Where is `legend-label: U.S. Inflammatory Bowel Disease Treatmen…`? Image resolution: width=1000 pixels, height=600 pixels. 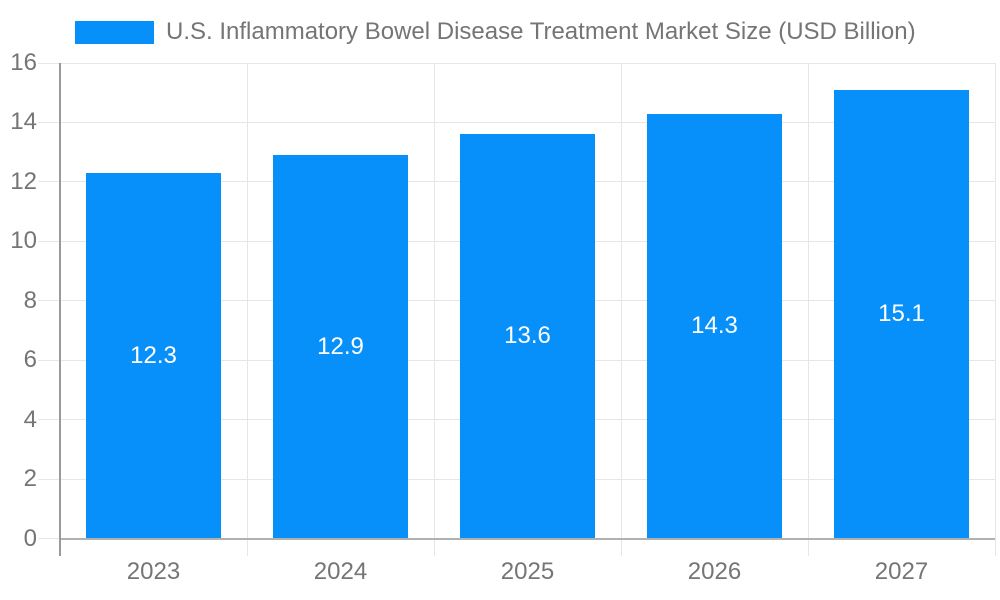 legend-label: U.S. Inflammatory Bowel Disease Treatmen… is located at coordinates (541, 31).